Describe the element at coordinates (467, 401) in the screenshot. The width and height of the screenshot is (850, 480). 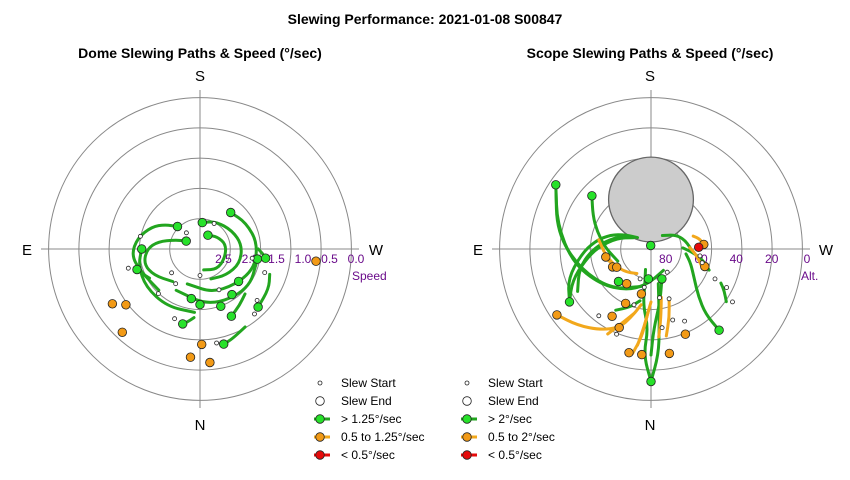
I see `scope-legend-end-marker` at that location.